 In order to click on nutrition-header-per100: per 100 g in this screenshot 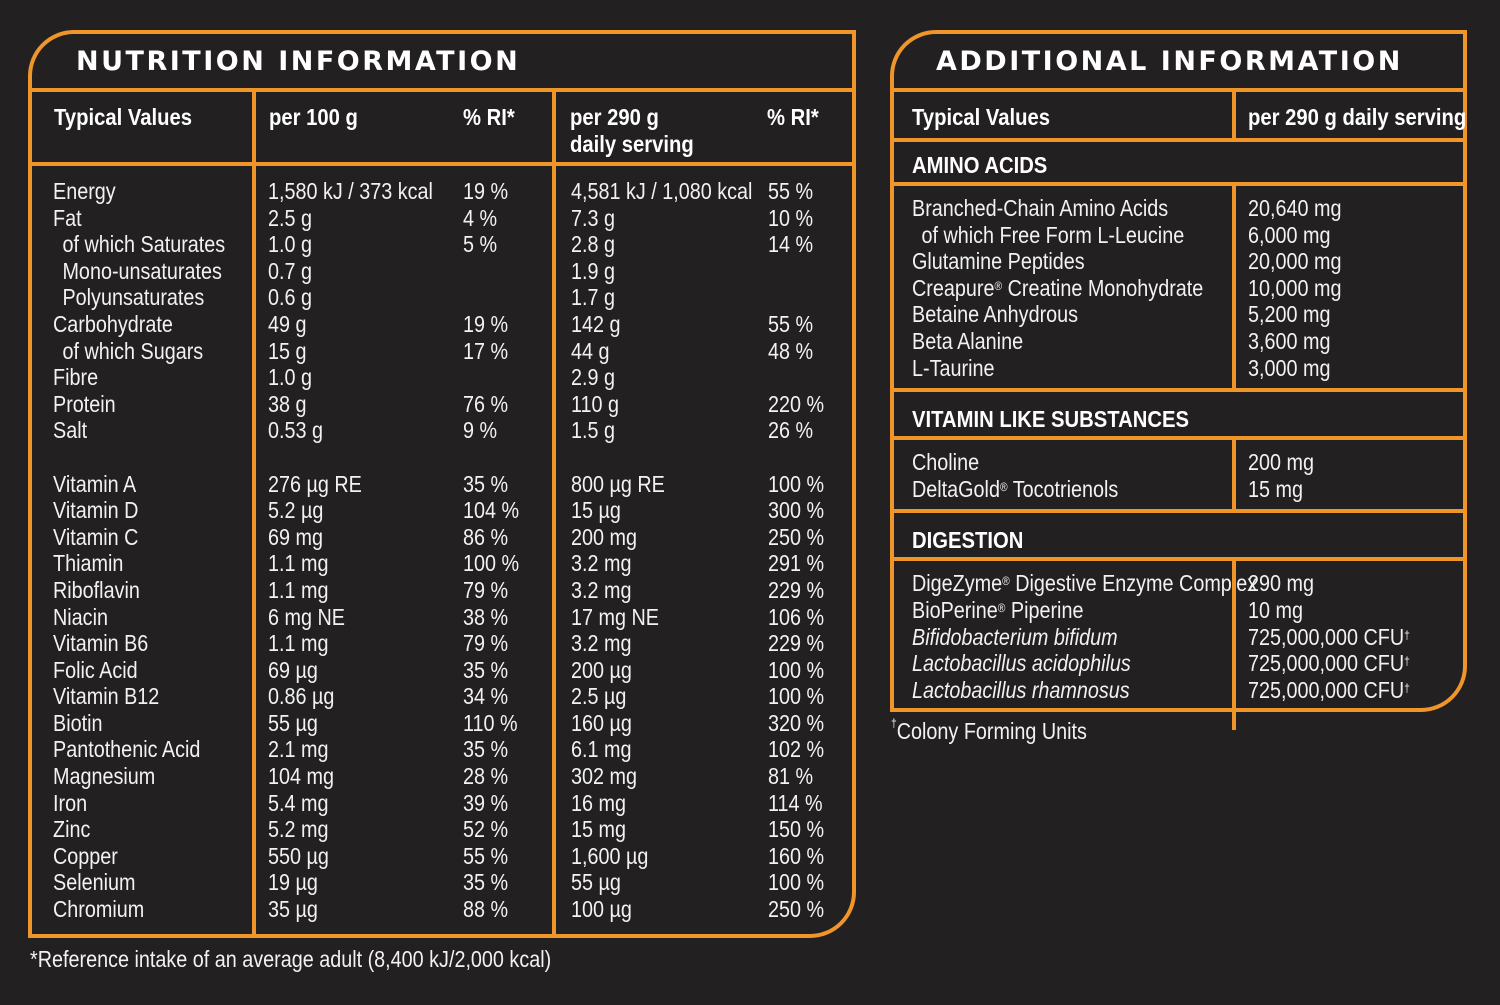, I will do `click(313, 117)`.